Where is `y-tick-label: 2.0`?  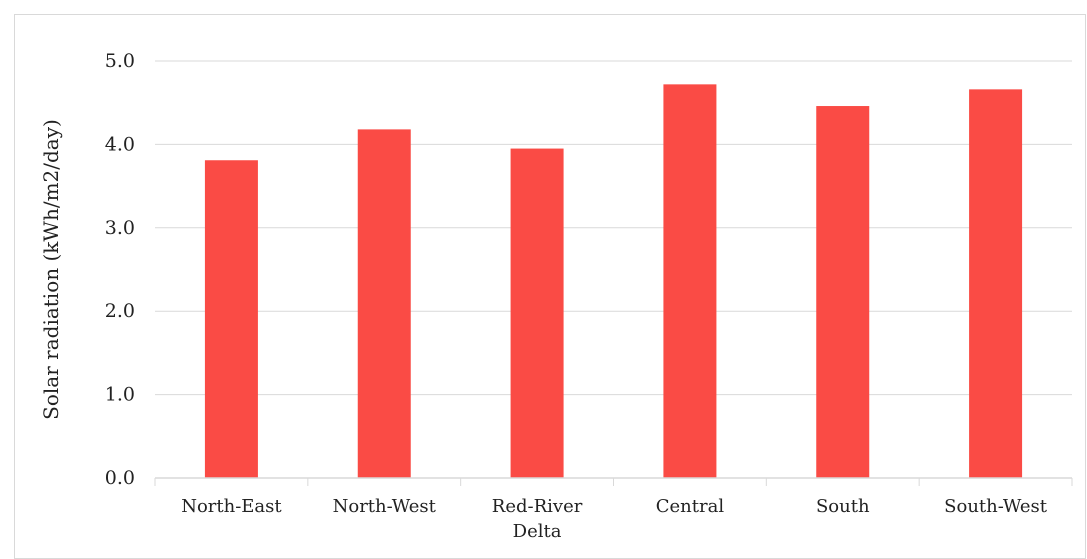 y-tick-label: 2.0 is located at coordinates (120, 311).